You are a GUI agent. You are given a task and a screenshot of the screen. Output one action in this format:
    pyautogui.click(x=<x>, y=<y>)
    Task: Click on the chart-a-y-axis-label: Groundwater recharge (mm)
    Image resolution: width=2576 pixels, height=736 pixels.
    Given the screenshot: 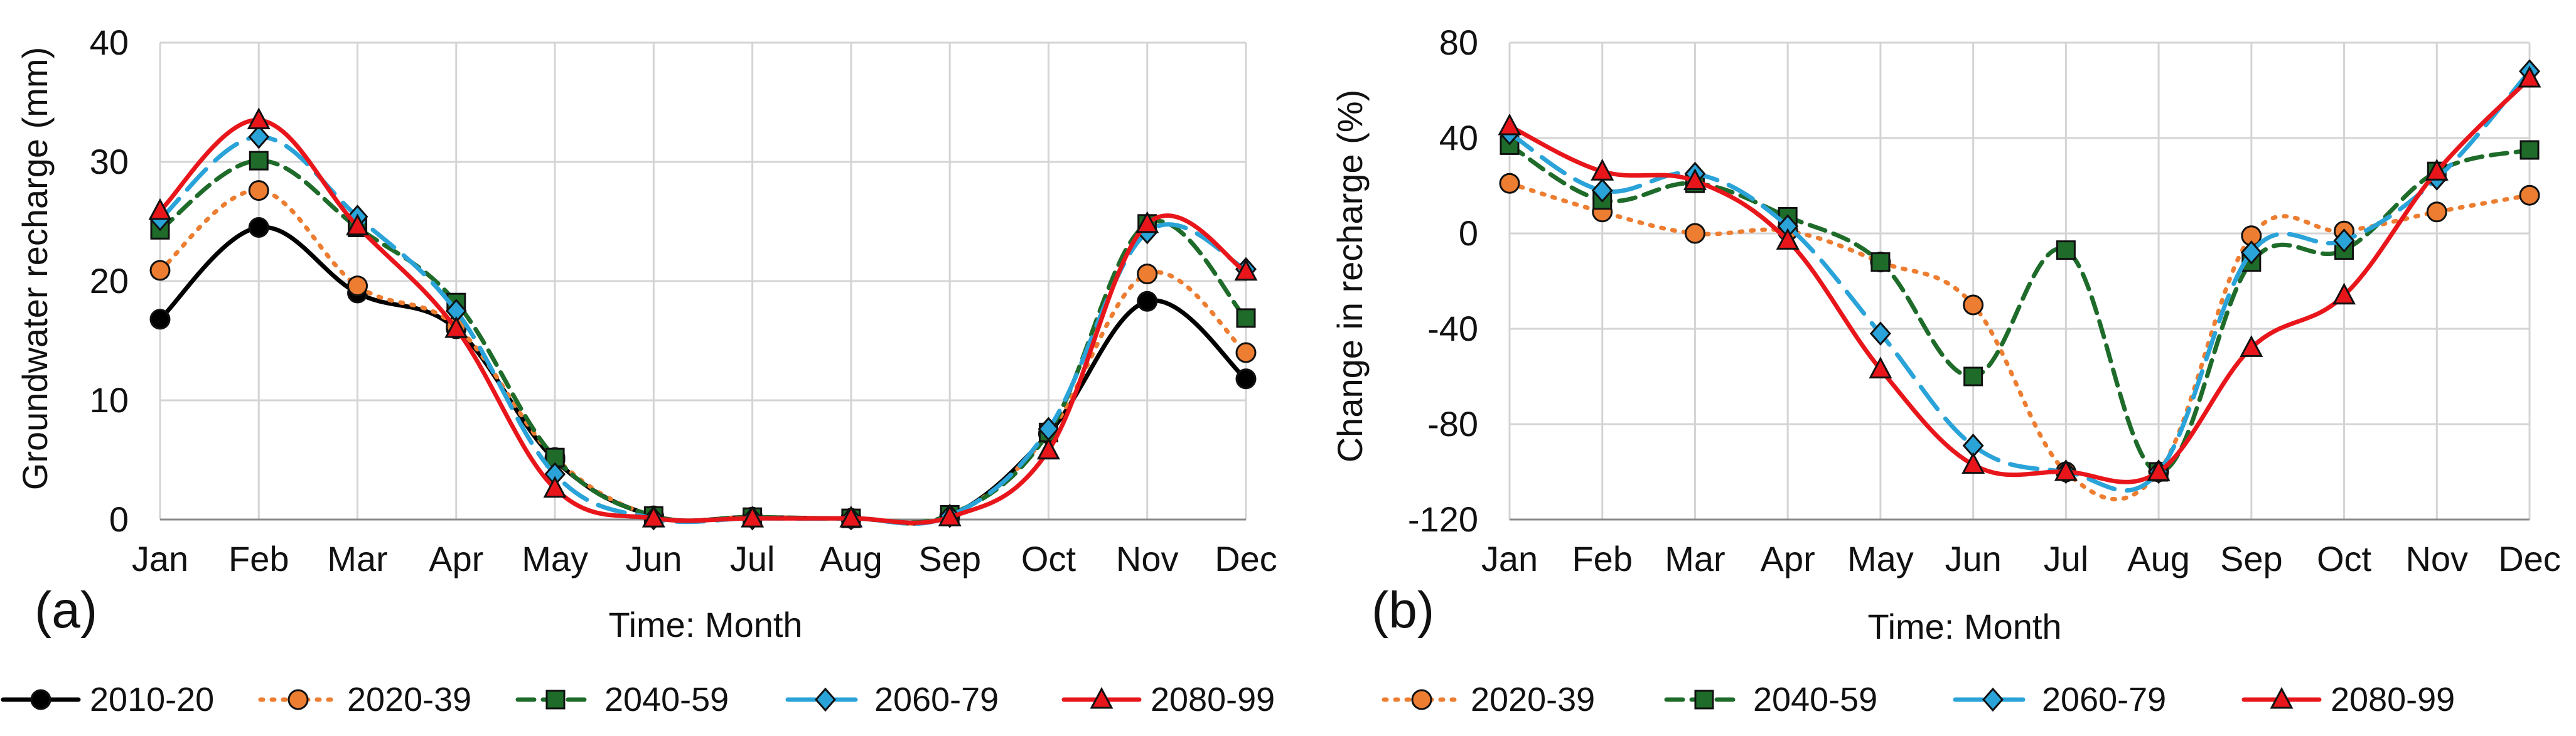 What is the action you would take?
    pyautogui.click(x=35, y=268)
    